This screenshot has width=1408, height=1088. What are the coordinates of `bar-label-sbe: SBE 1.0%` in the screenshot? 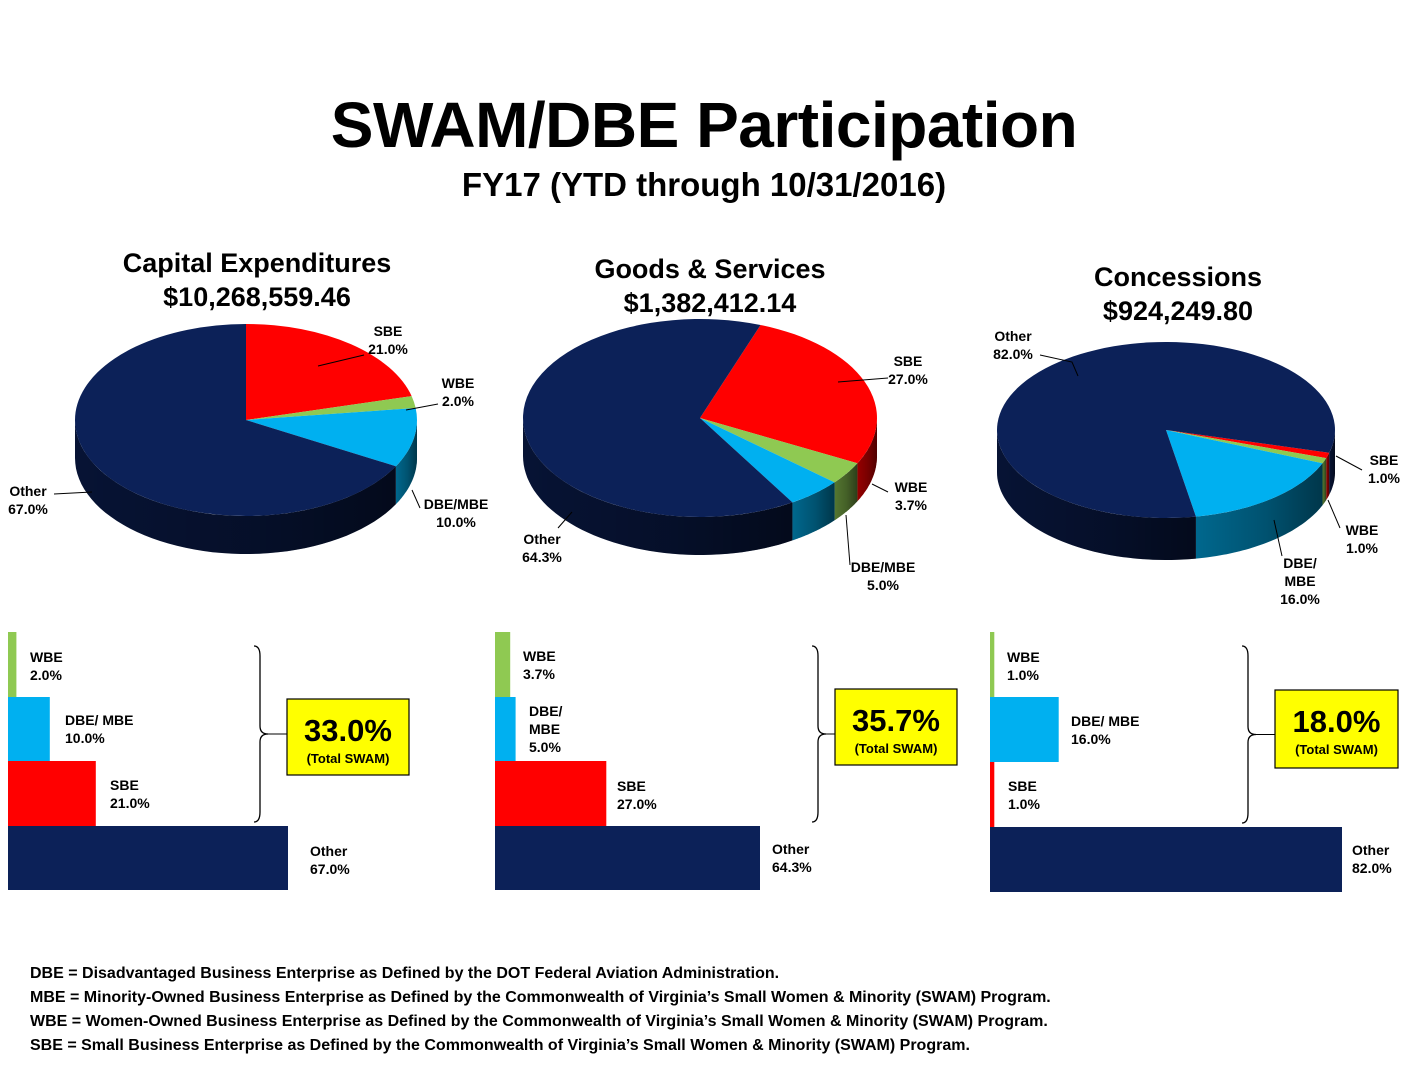 It's located at (1024, 795).